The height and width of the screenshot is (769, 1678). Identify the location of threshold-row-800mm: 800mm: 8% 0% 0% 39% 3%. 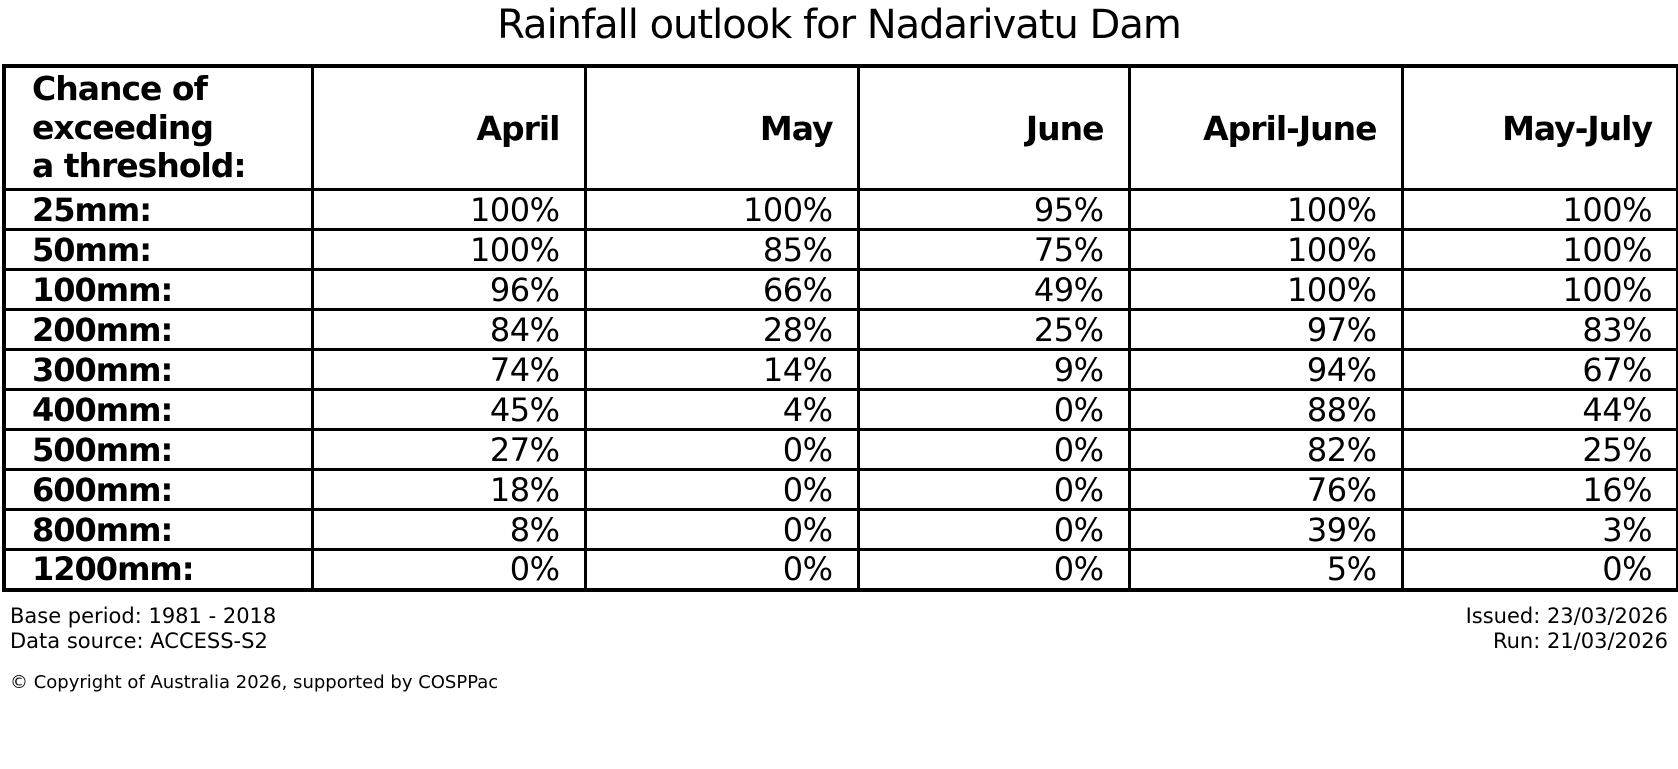
(840, 529).